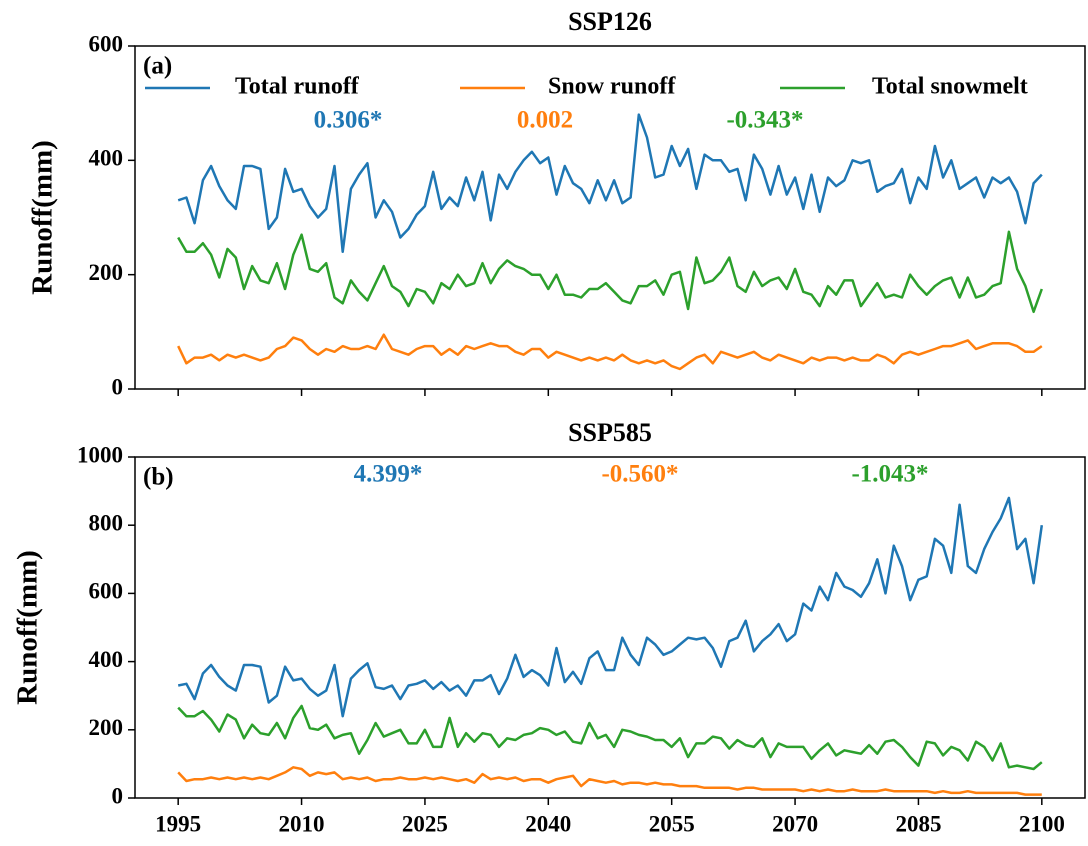  What do you see at coordinates (610, 21) in the screenshot?
I see `chart-title: SSP126` at bounding box center [610, 21].